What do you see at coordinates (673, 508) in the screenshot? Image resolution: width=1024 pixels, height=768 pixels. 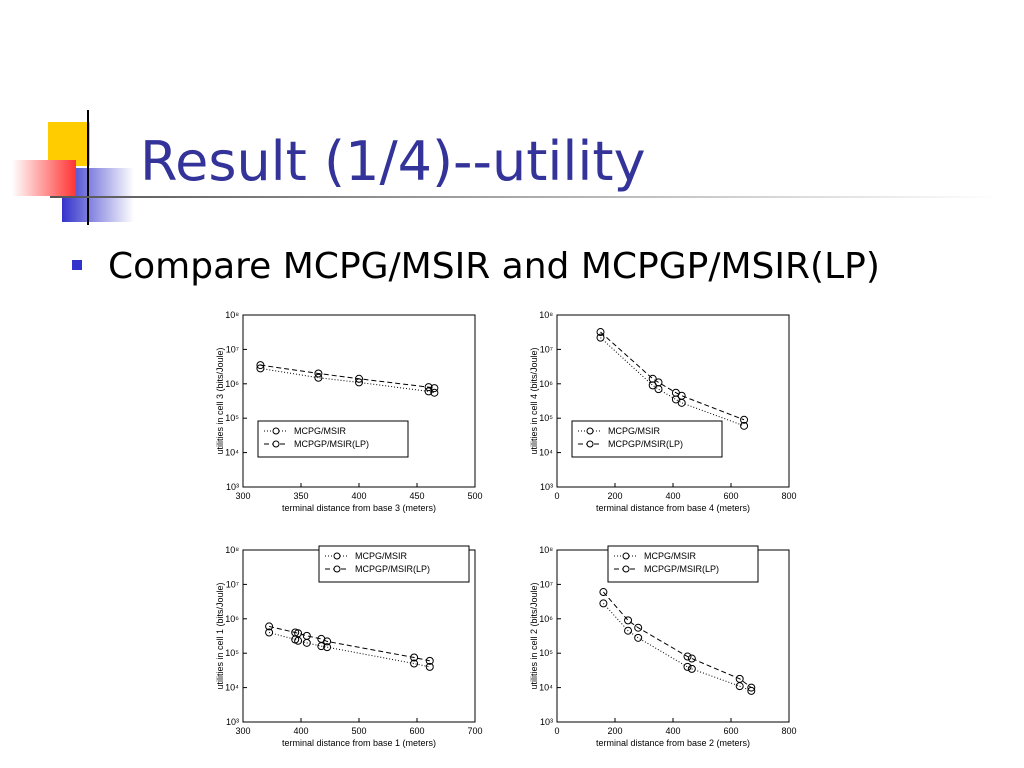 I see `x-axis-label: terminal distance from base 4 (meters)` at bounding box center [673, 508].